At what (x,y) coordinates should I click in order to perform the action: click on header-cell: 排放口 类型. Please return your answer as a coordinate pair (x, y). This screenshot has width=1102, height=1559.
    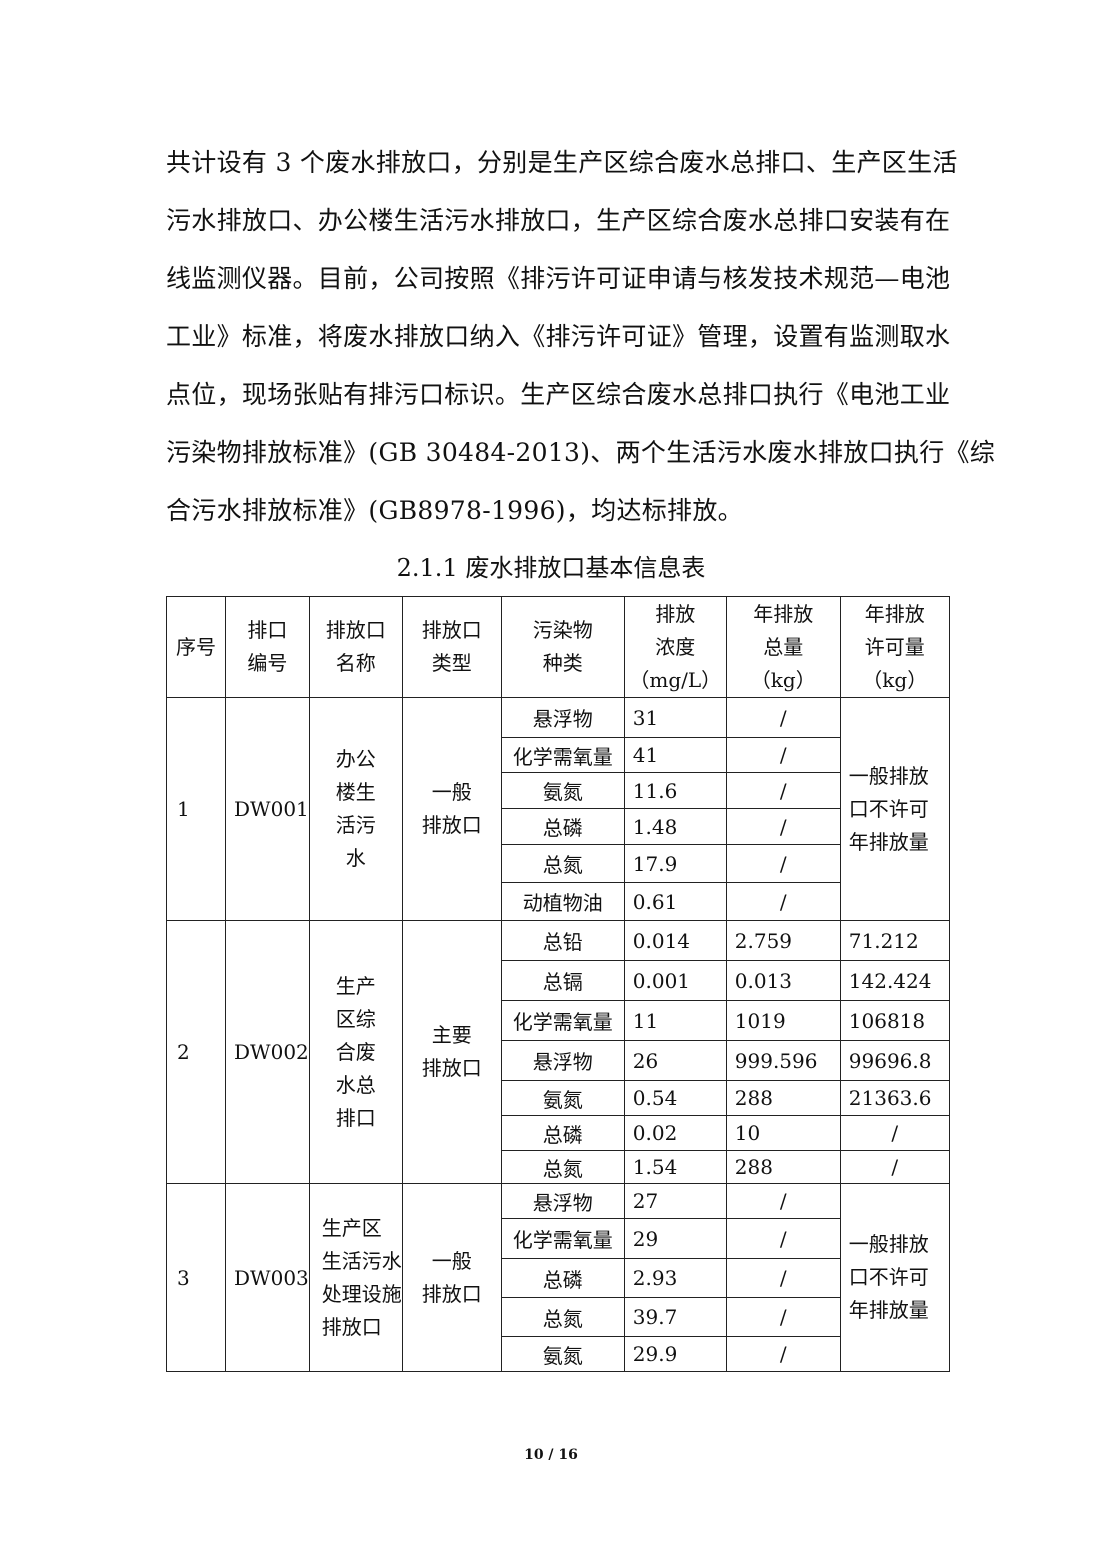
    Looking at the image, I should click on (451, 647).